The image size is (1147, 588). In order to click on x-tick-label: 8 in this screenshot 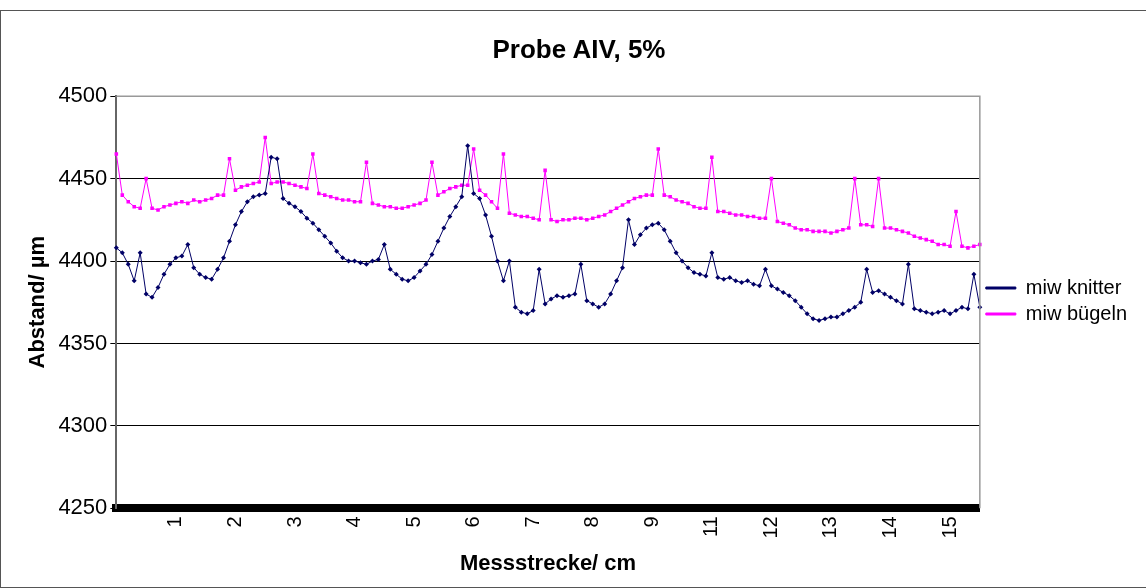, I will do `click(591, 522)`.